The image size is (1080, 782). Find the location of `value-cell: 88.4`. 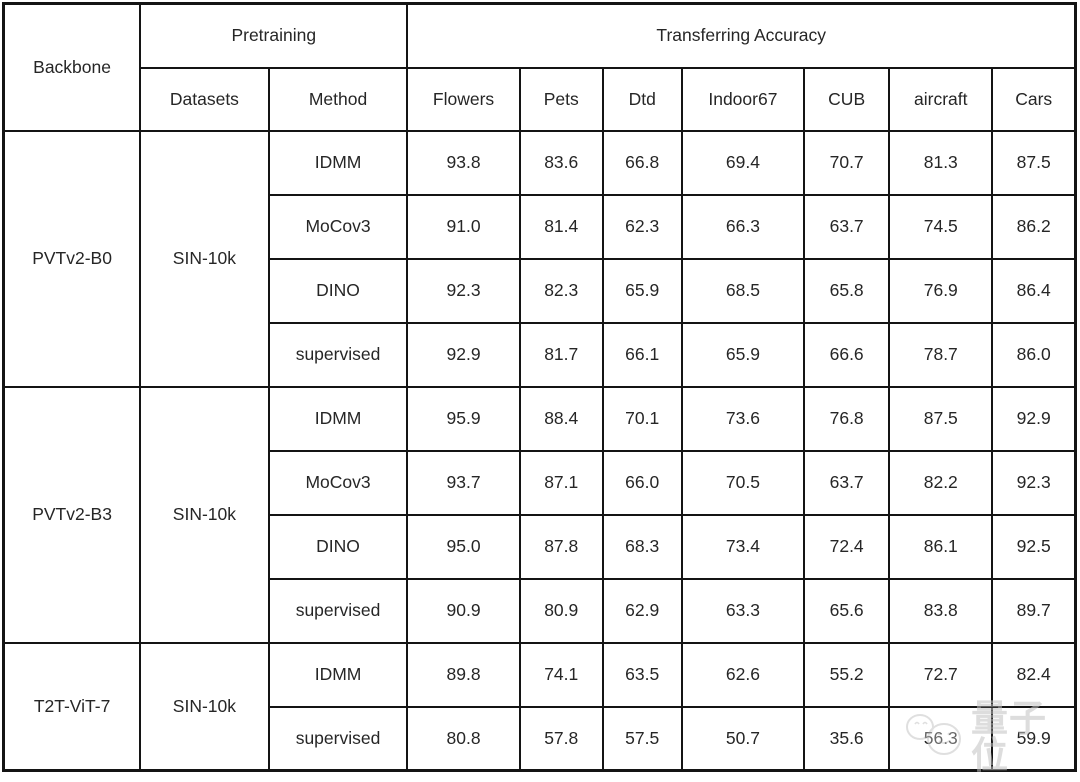

value-cell: 88.4 is located at coordinates (561, 418).